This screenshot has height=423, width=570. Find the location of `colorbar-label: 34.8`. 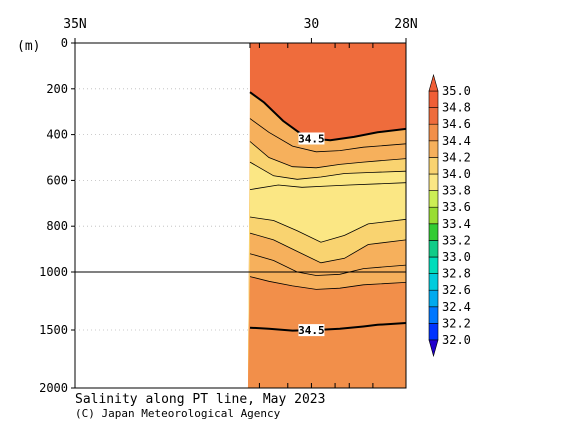

colorbar-label: 34.8 is located at coordinates (456, 108).